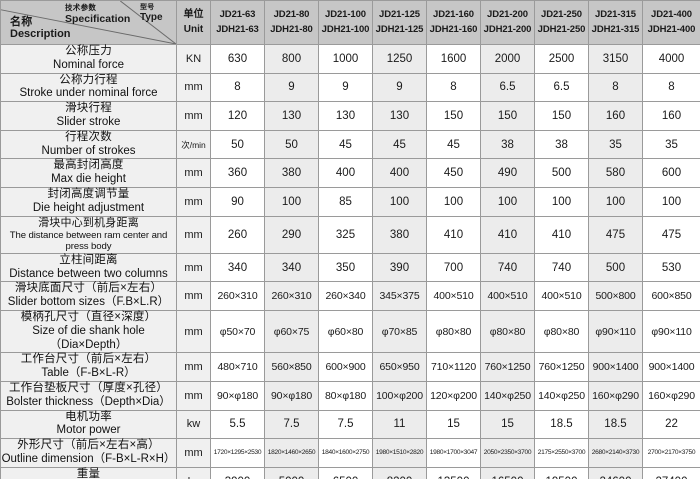 Image resolution: width=700 pixels, height=479 pixels. Describe the element at coordinates (561, 472) in the screenshot. I see `cell-value: 19500` at that location.